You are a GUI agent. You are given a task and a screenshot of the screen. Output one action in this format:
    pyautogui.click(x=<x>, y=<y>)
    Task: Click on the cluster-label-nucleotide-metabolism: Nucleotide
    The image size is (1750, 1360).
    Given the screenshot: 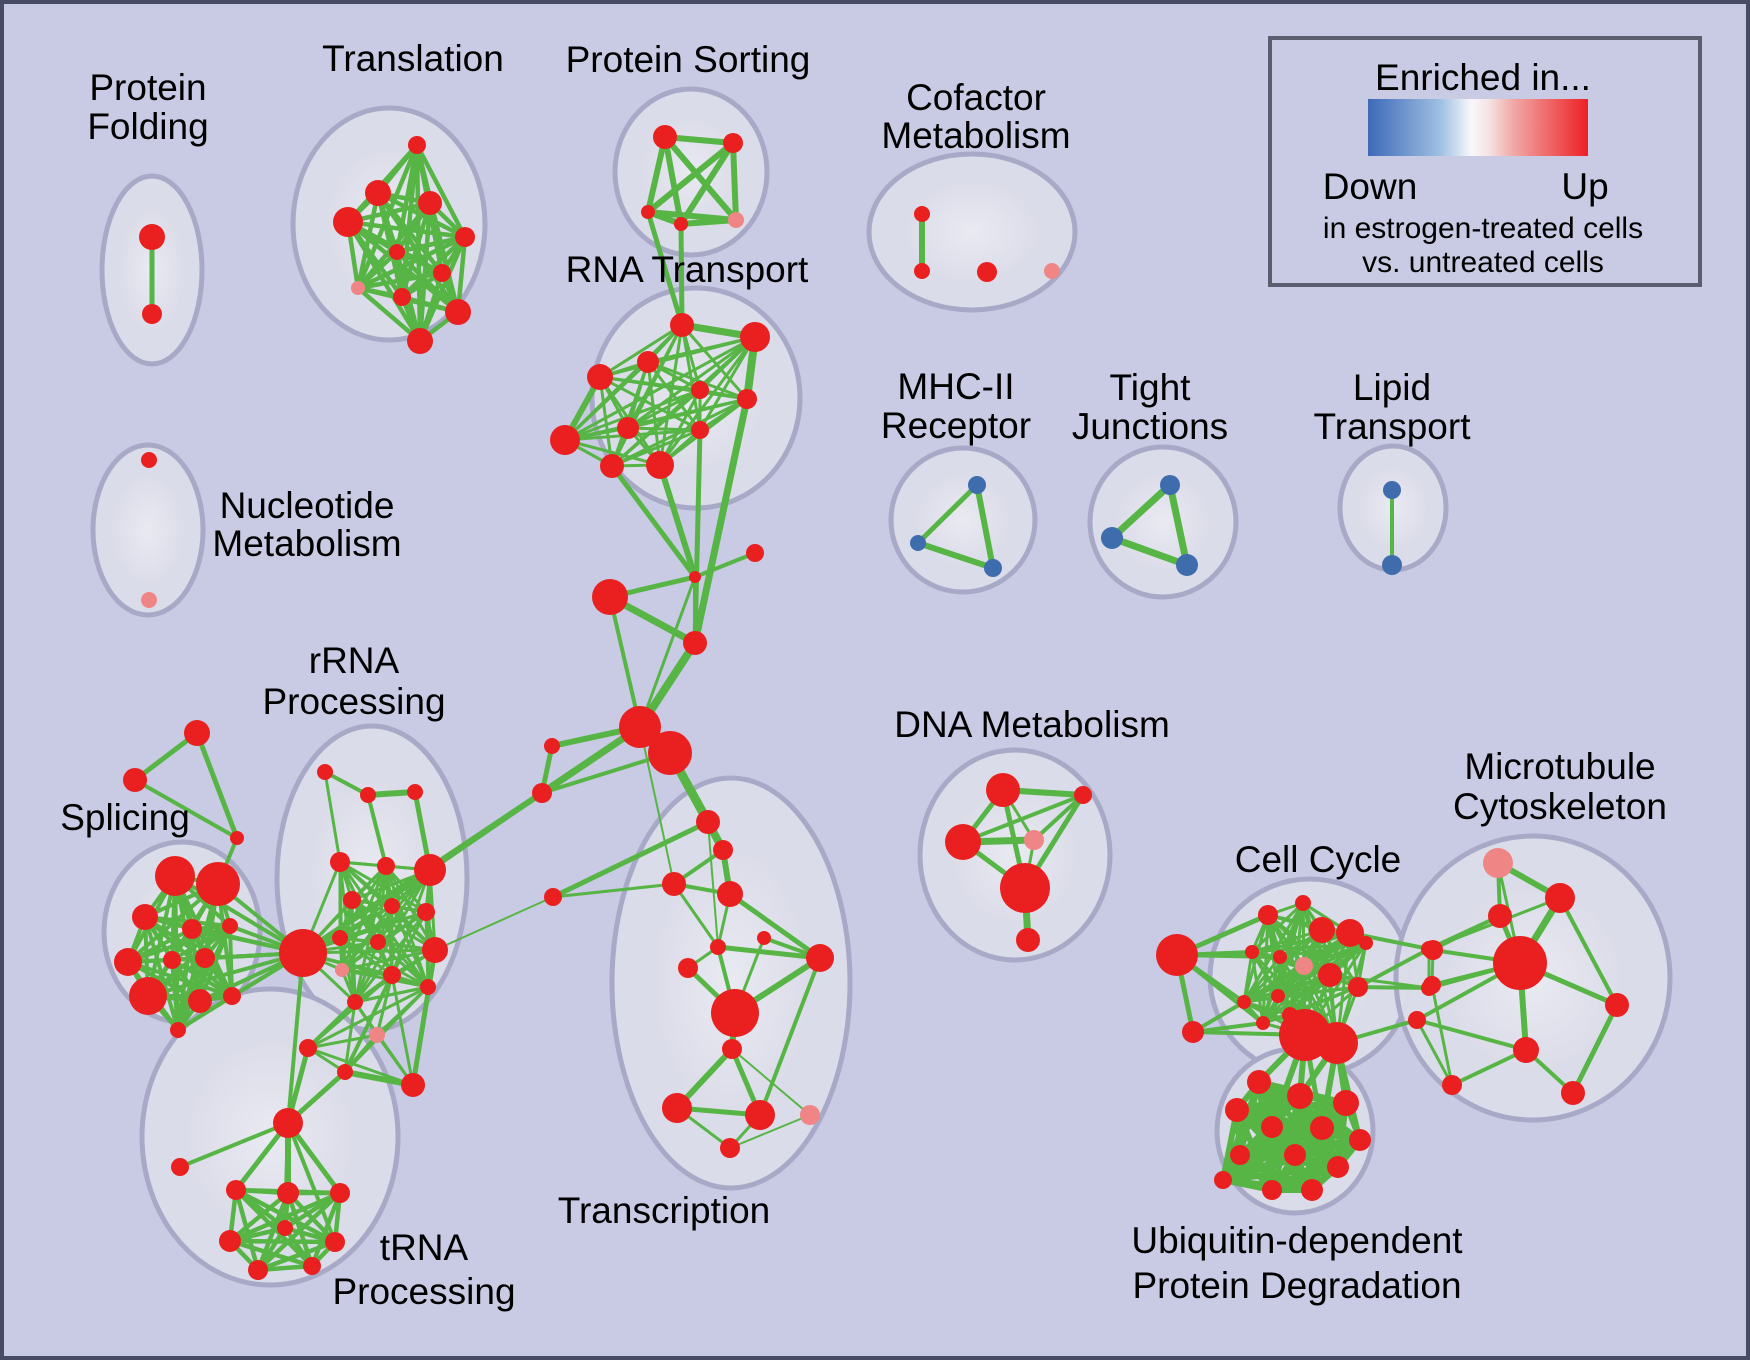 What is the action you would take?
    pyautogui.click(x=307, y=505)
    